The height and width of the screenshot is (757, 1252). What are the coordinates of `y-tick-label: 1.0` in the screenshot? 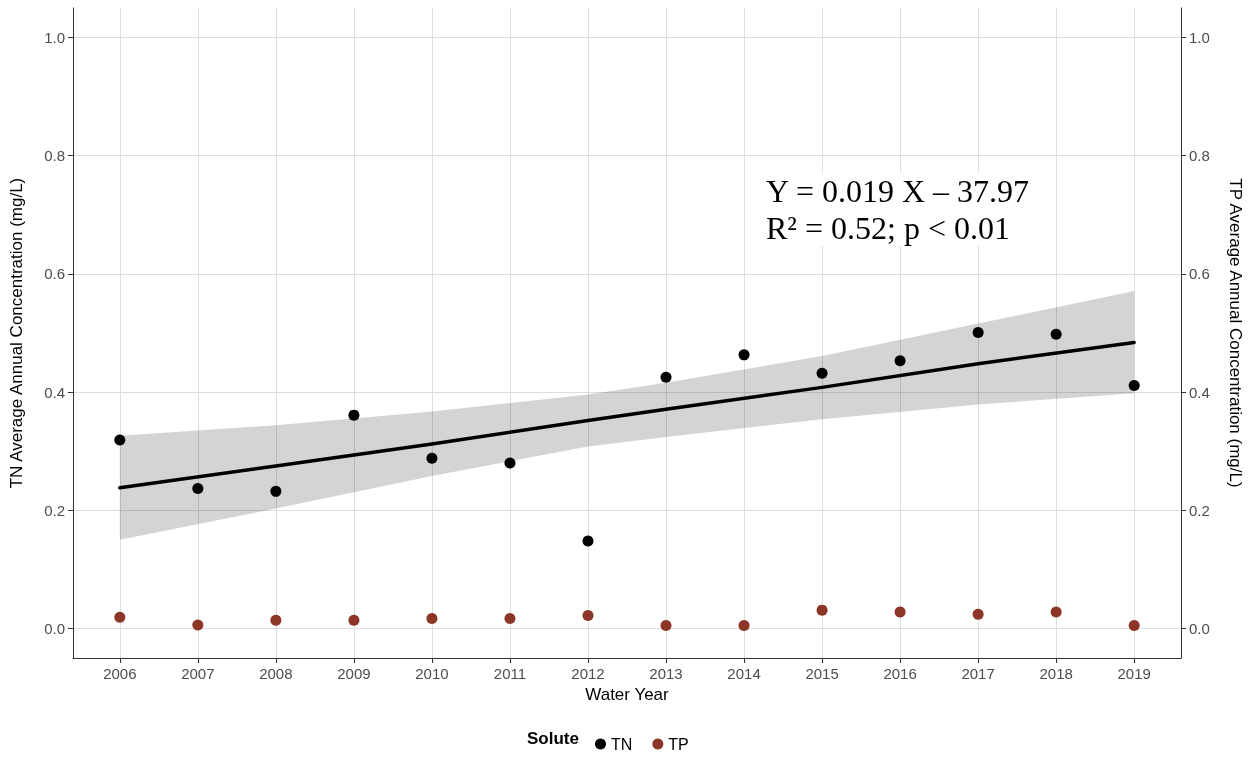 It's located at (54, 38).